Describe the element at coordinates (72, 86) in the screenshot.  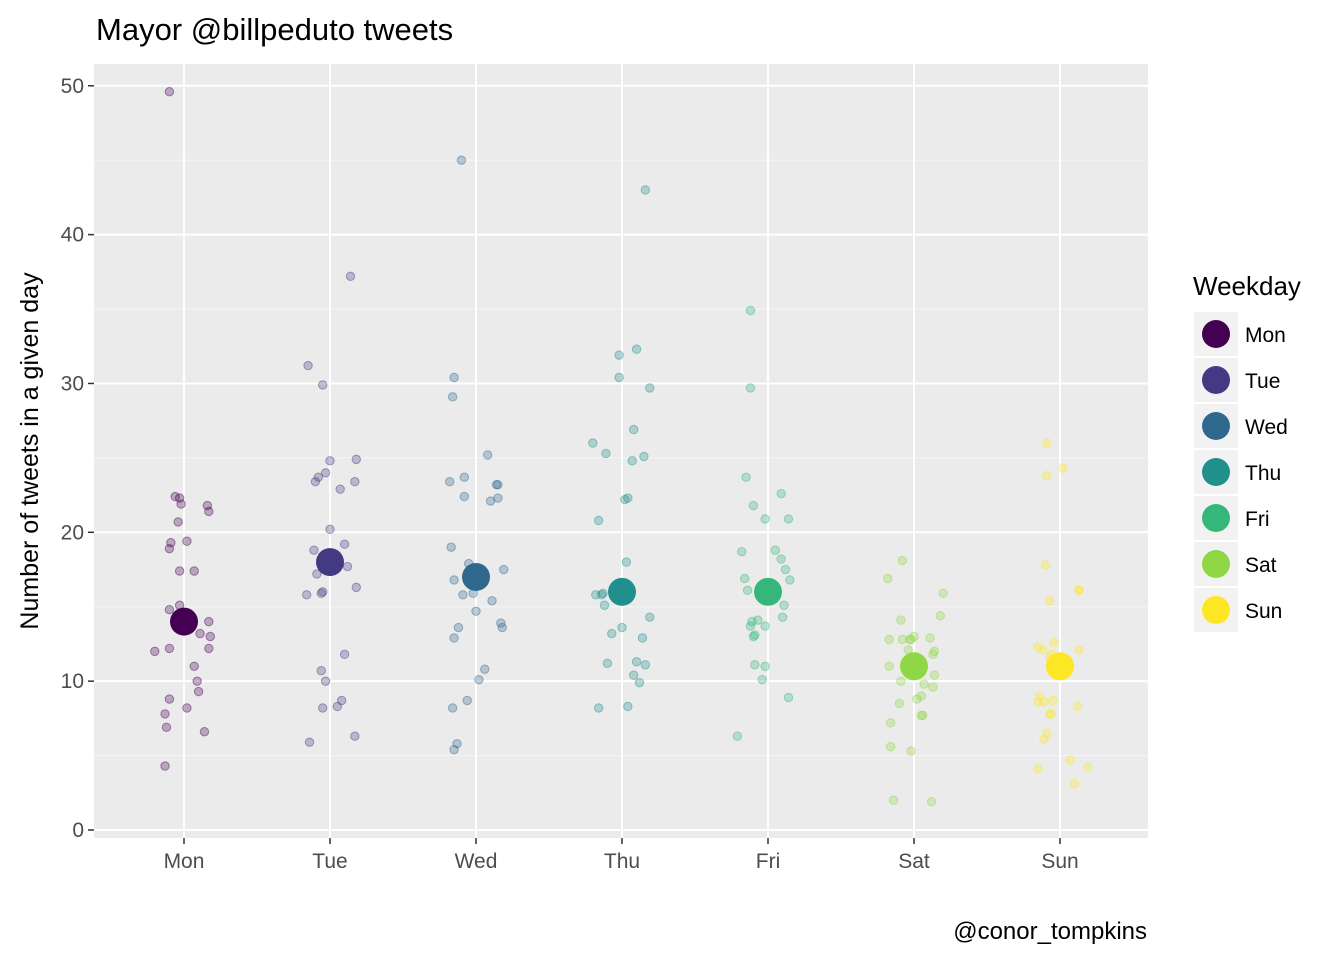
I see `y-tick-label: 50` at that location.